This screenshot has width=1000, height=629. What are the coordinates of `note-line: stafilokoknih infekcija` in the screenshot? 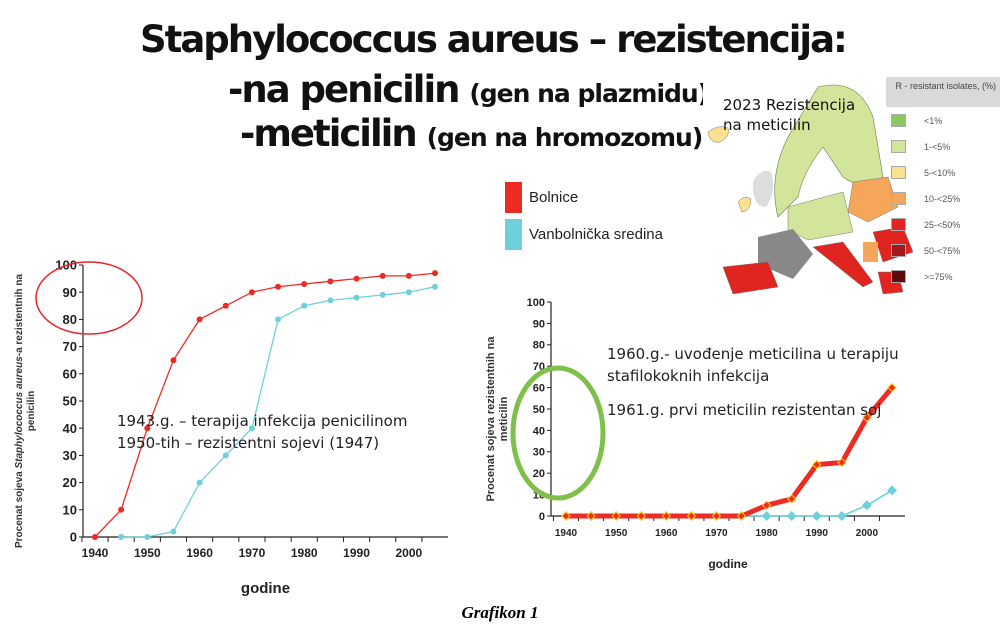 It's located at (688, 376).